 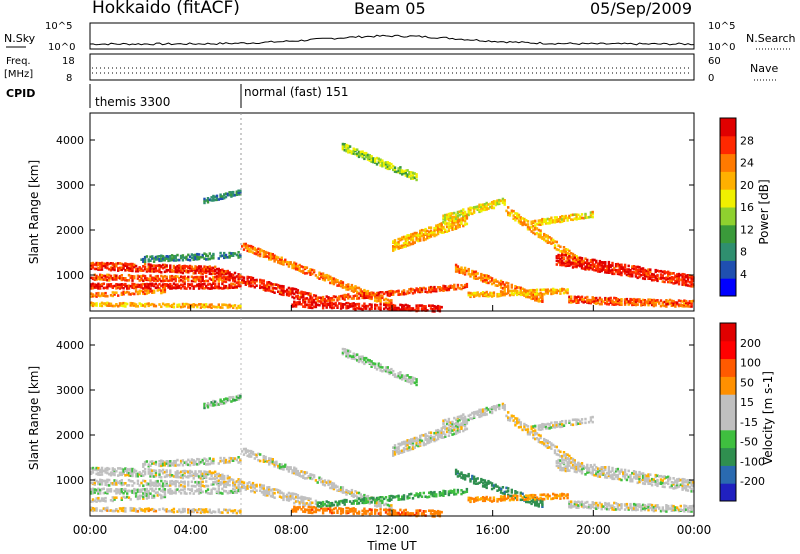 What do you see at coordinates (390, 9) in the screenshot?
I see `beam-title: Beam 05` at bounding box center [390, 9].